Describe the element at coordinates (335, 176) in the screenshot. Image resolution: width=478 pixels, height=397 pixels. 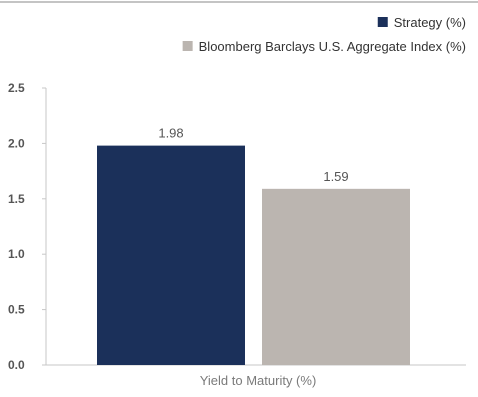
I see `data-label-series-2: 1.59` at that location.